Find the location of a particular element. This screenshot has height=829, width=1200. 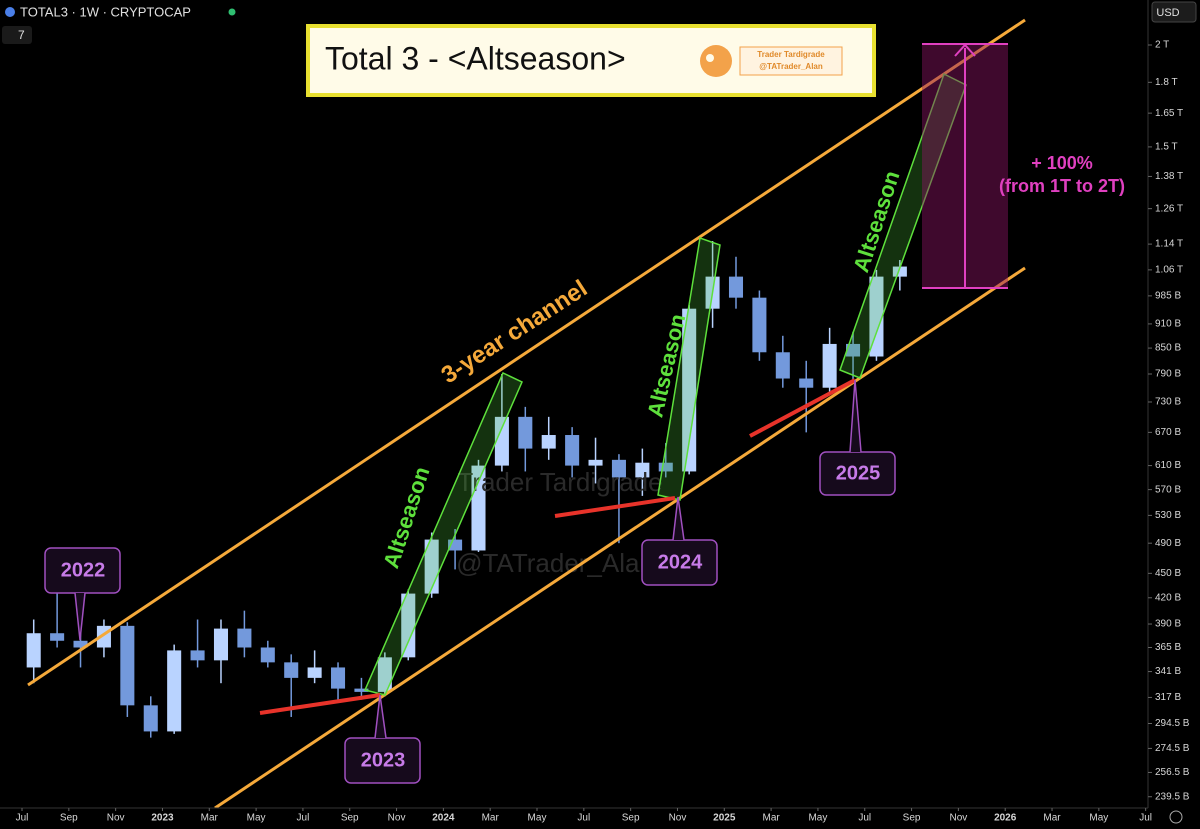

y-tick-label: 294.5 B is located at coordinates (1172, 723).